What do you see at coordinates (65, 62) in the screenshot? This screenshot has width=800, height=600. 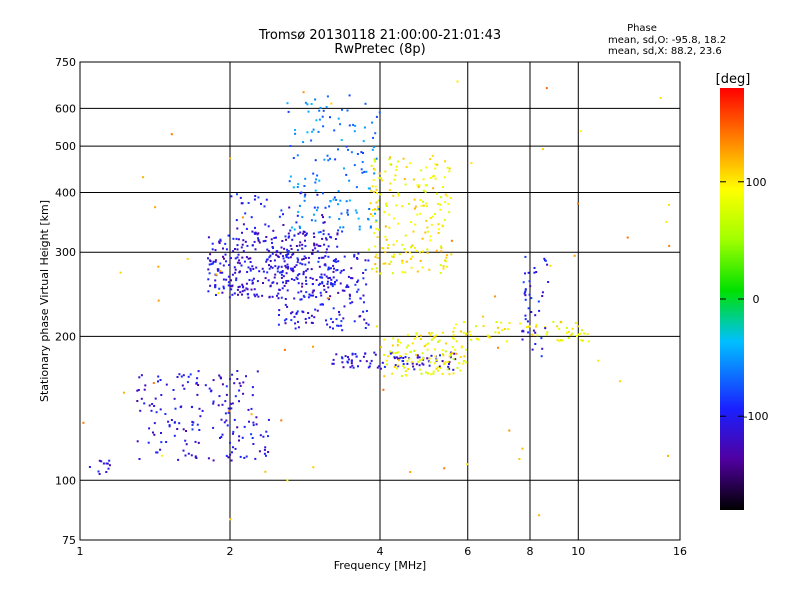 I see `y-tick-label: 750` at bounding box center [65, 62].